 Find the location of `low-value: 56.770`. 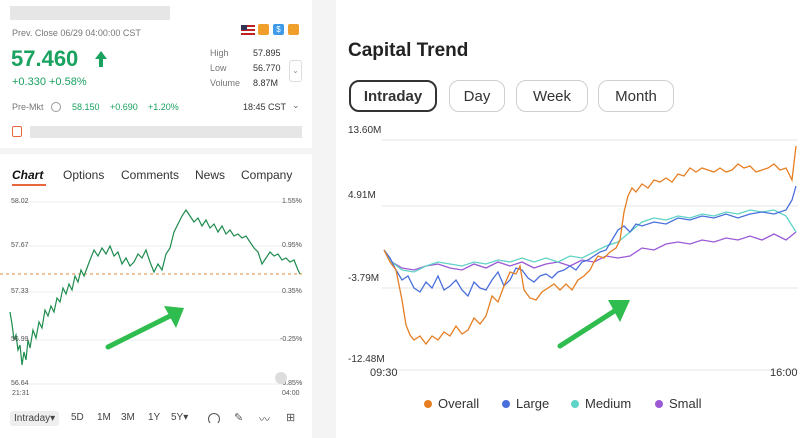

low-value: 56.770 is located at coordinates (267, 68).